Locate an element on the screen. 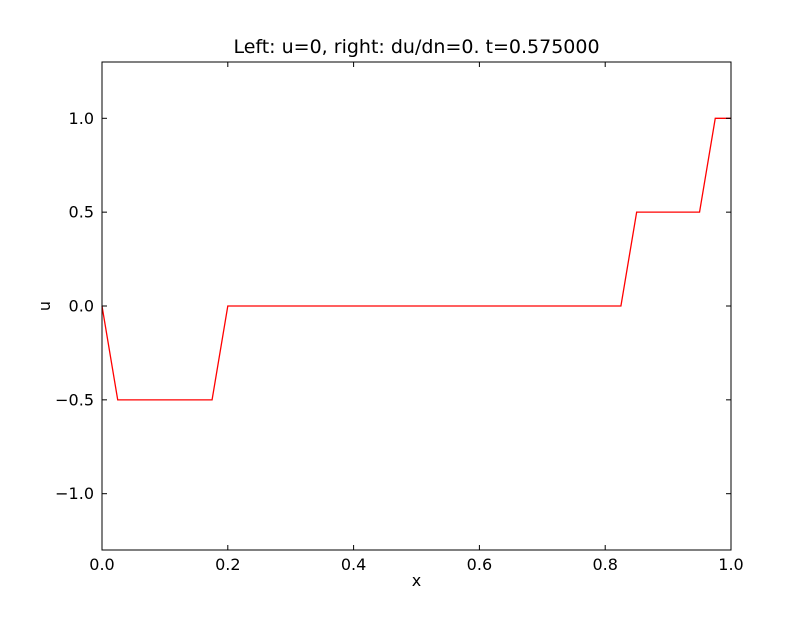  y-tick-label: 0.0 is located at coordinates (81, 306).